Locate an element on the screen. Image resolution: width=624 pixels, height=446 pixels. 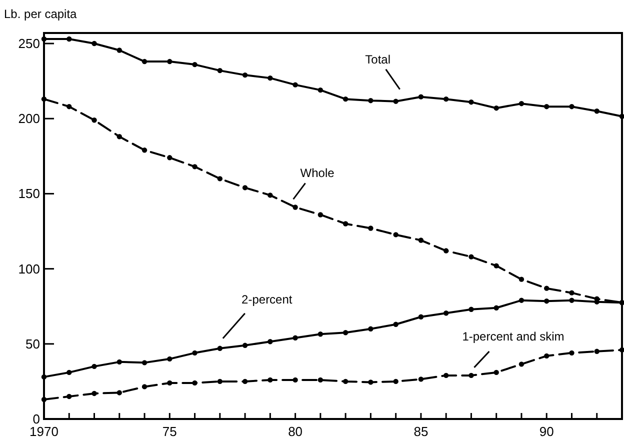
series-label: 1-percent and skim is located at coordinates (513, 336).